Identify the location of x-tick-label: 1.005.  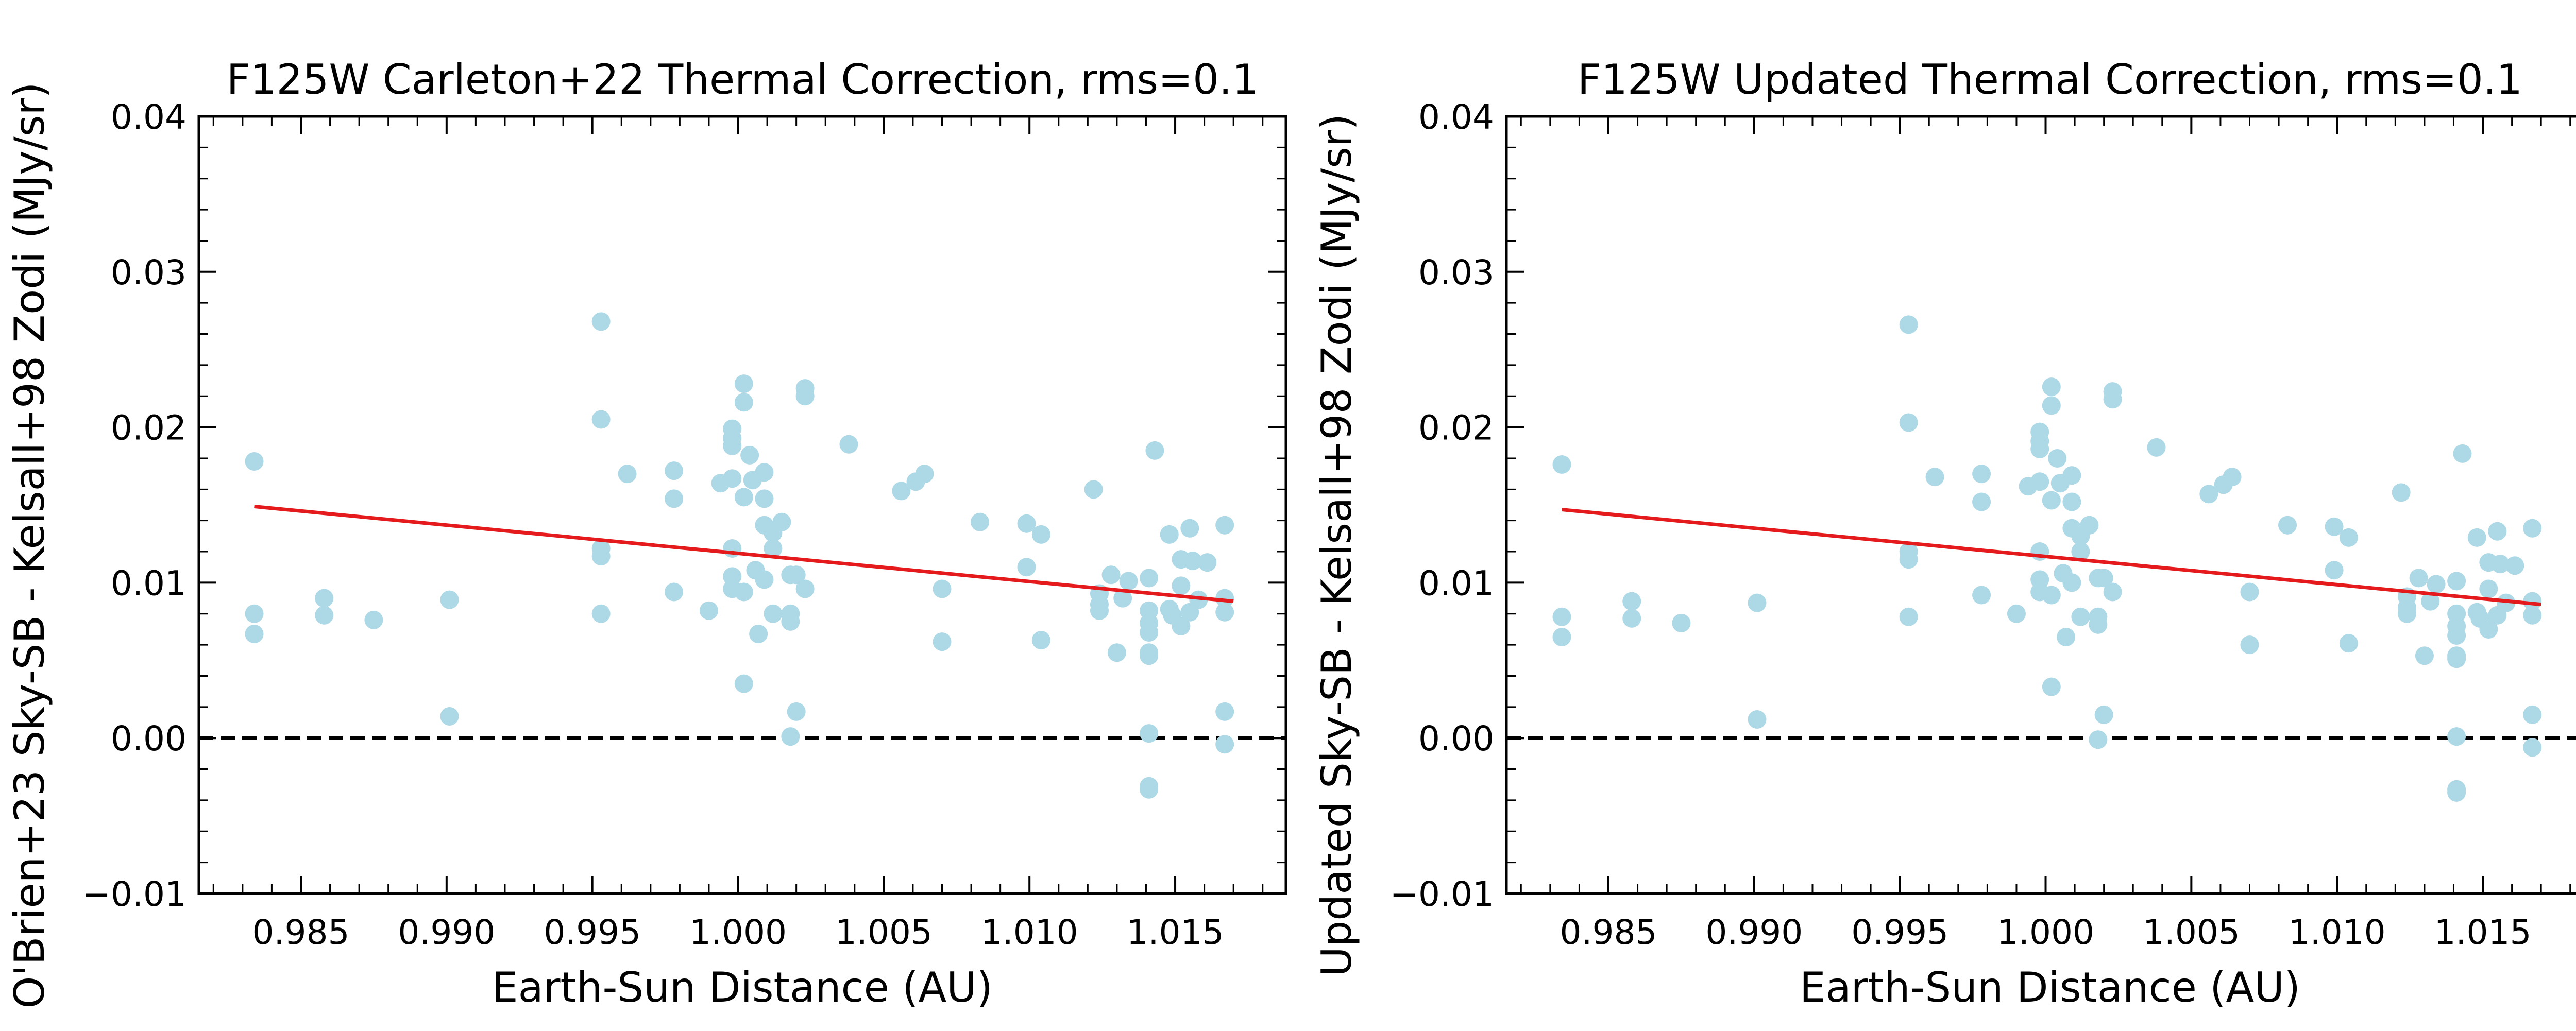
(884, 933).